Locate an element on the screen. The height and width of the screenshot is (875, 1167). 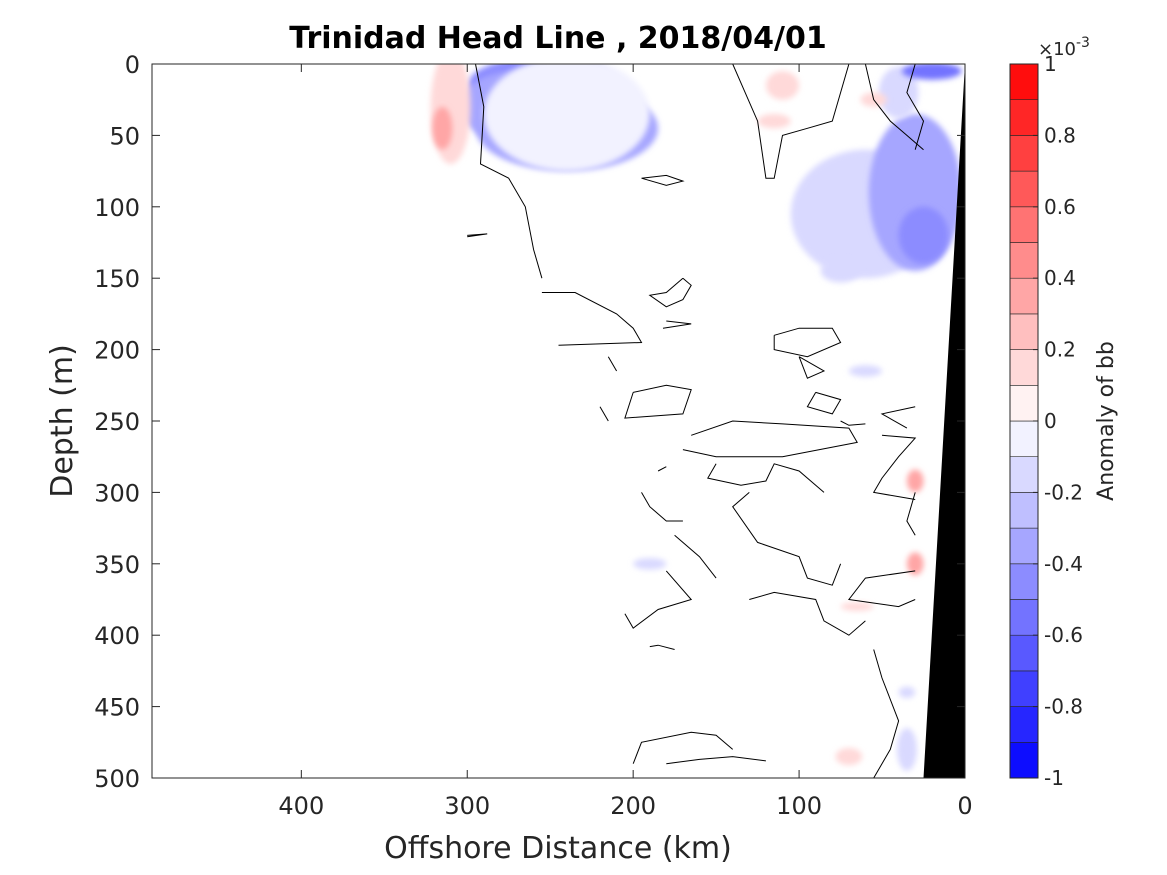
colorbar-tick-label: 0.4 is located at coordinates (1060, 278).